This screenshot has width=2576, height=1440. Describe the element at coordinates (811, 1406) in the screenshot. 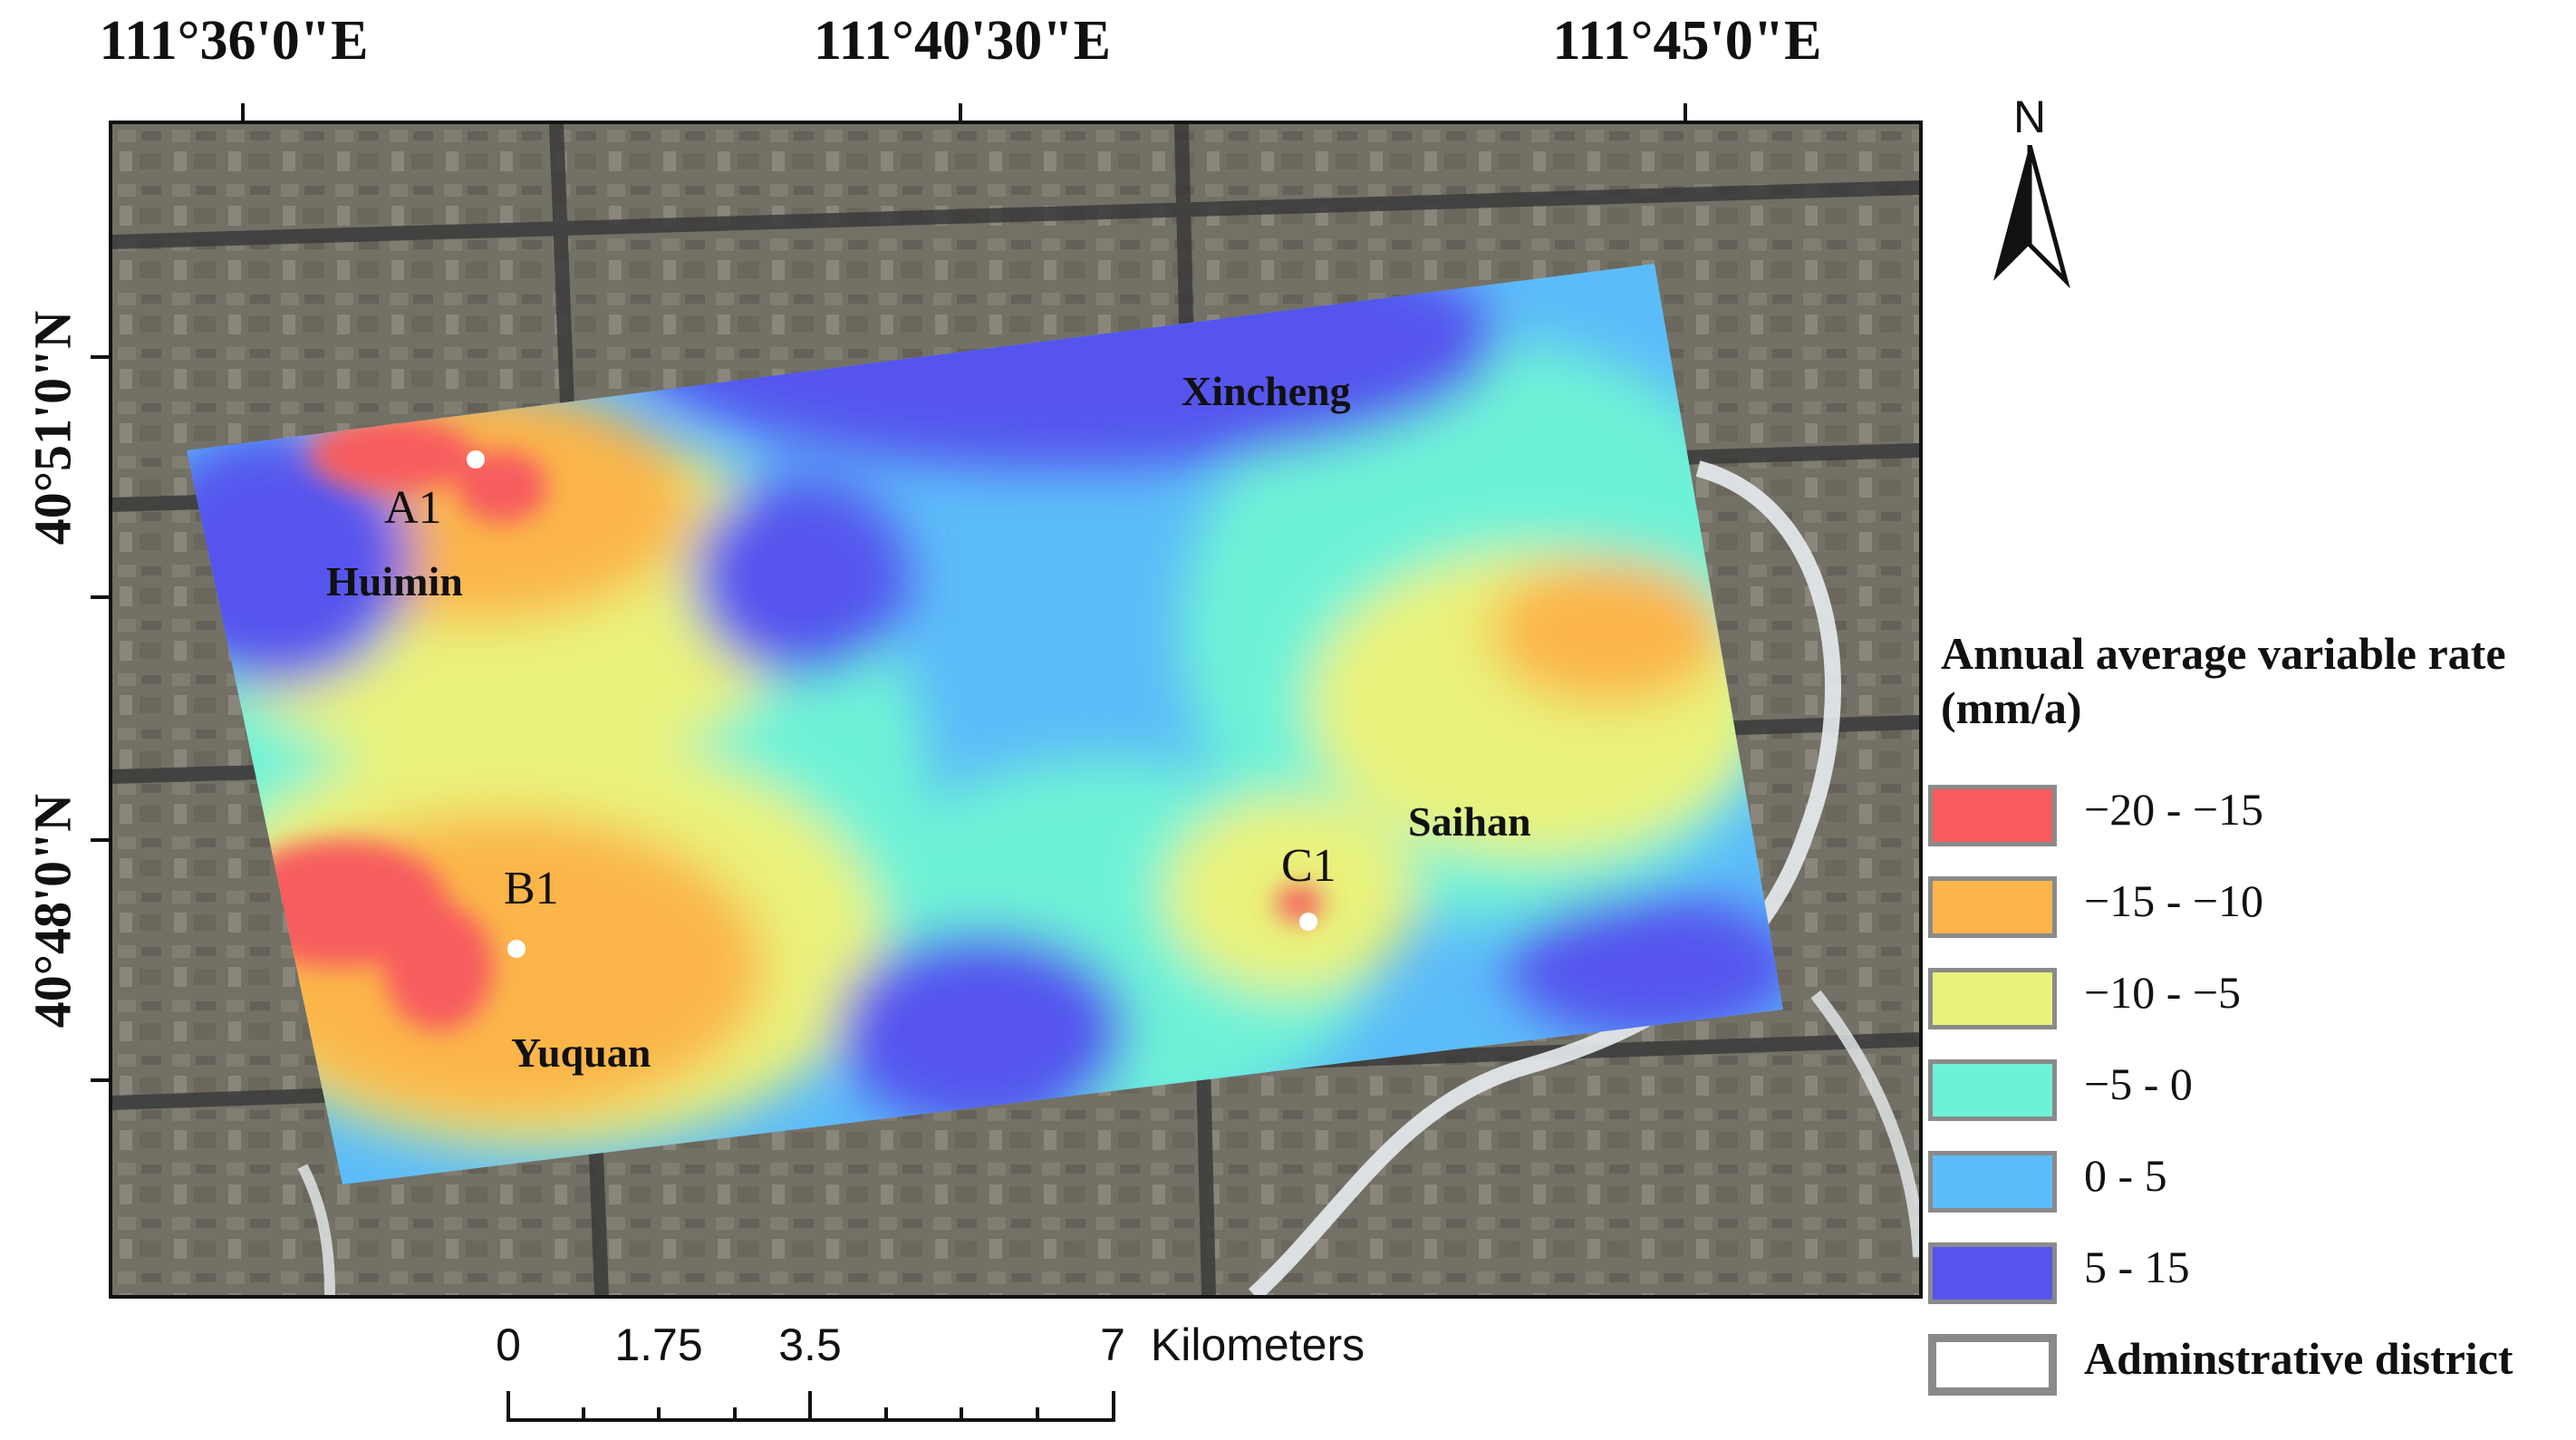

I see `scale-bar` at that location.